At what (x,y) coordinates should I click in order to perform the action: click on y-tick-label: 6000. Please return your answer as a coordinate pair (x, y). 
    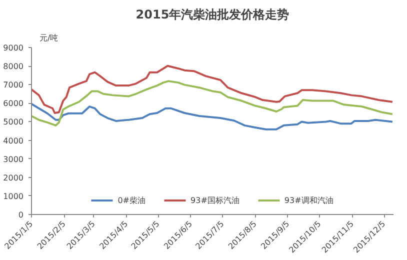
    Looking at the image, I should click on (13, 103).